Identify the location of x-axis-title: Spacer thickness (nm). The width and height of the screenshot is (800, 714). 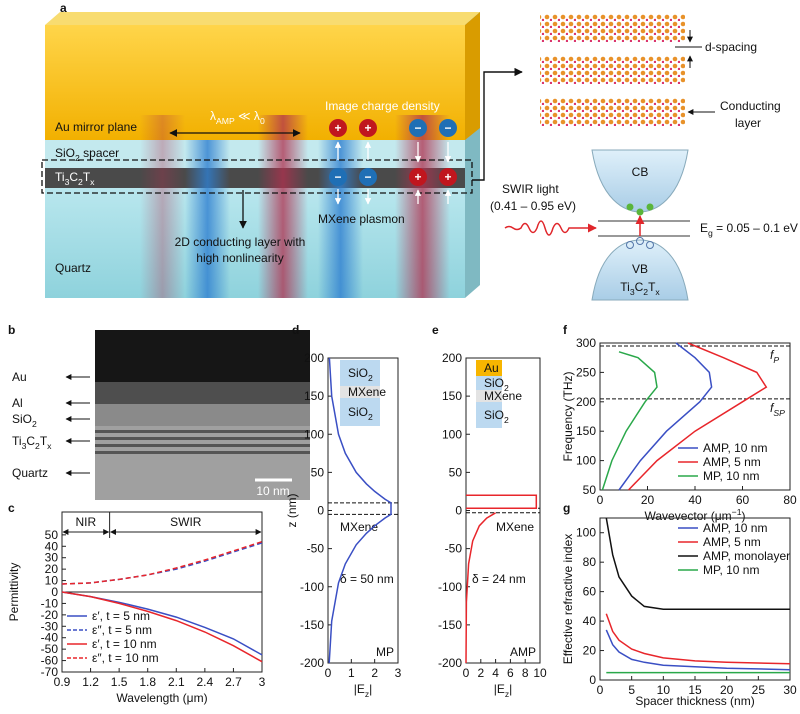
(694, 701).